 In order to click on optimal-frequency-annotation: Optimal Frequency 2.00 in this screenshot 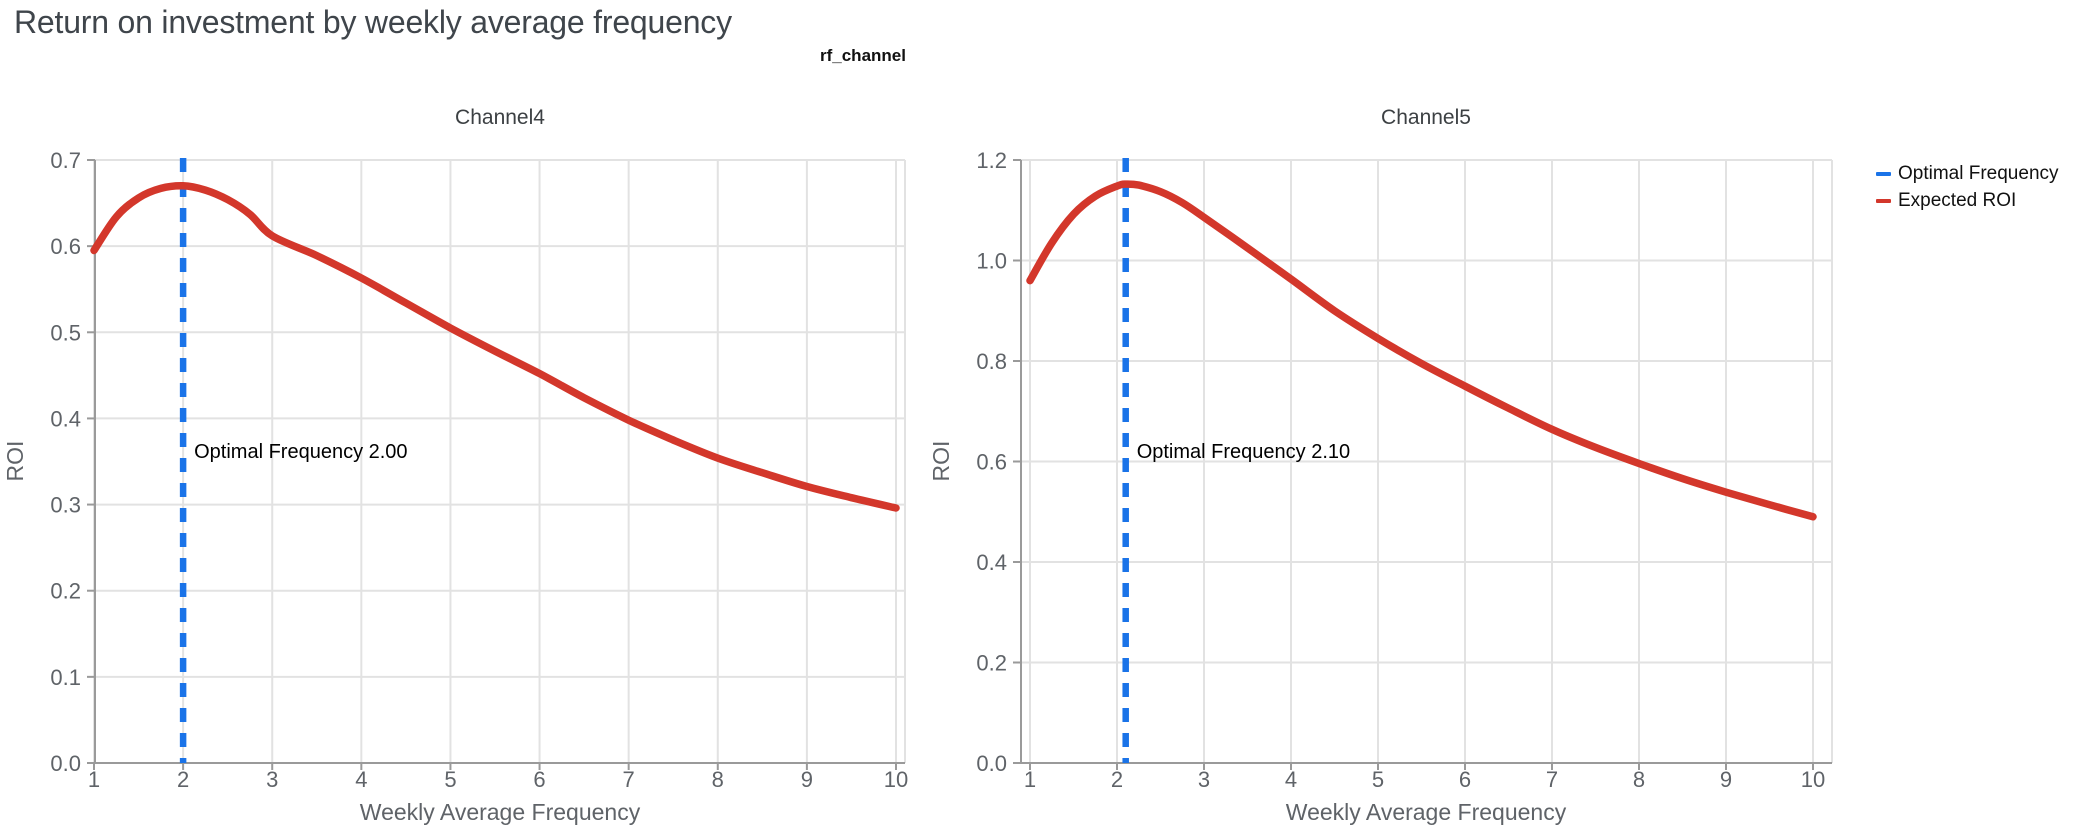, I will do `click(300, 452)`.